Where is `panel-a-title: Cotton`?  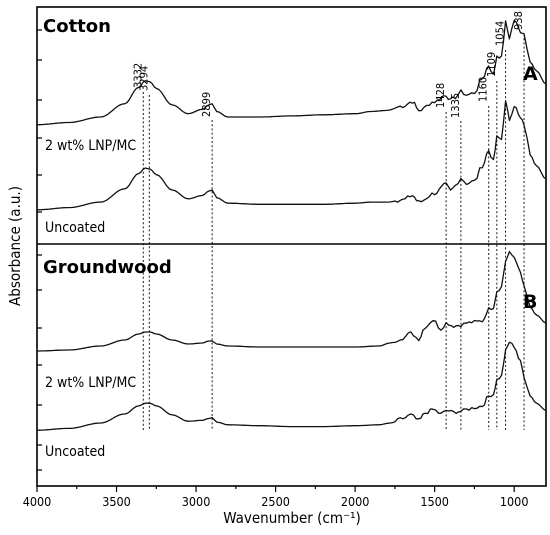 panel-a-title: Cotton is located at coordinates (77, 26).